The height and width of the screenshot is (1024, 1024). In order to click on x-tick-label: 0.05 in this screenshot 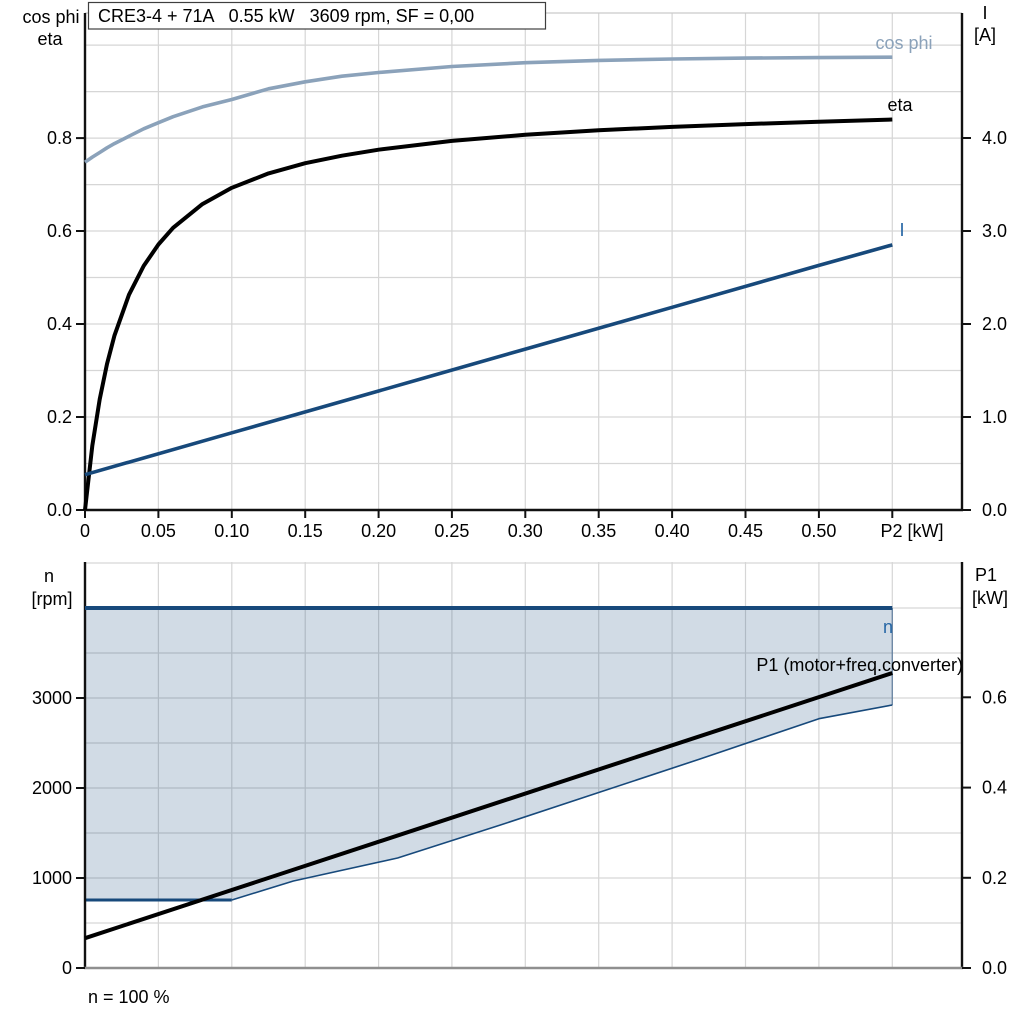, I will do `click(158, 531)`.